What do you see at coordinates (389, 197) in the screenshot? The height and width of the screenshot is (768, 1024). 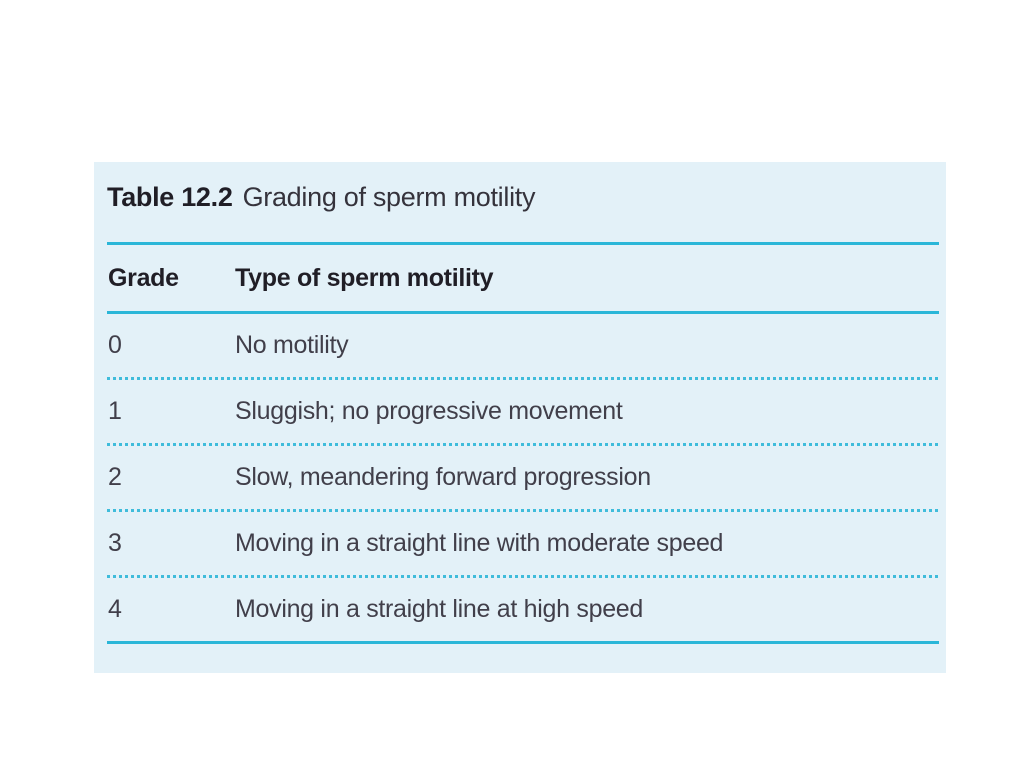 I see `table-caption: Grading of sperm motility` at bounding box center [389, 197].